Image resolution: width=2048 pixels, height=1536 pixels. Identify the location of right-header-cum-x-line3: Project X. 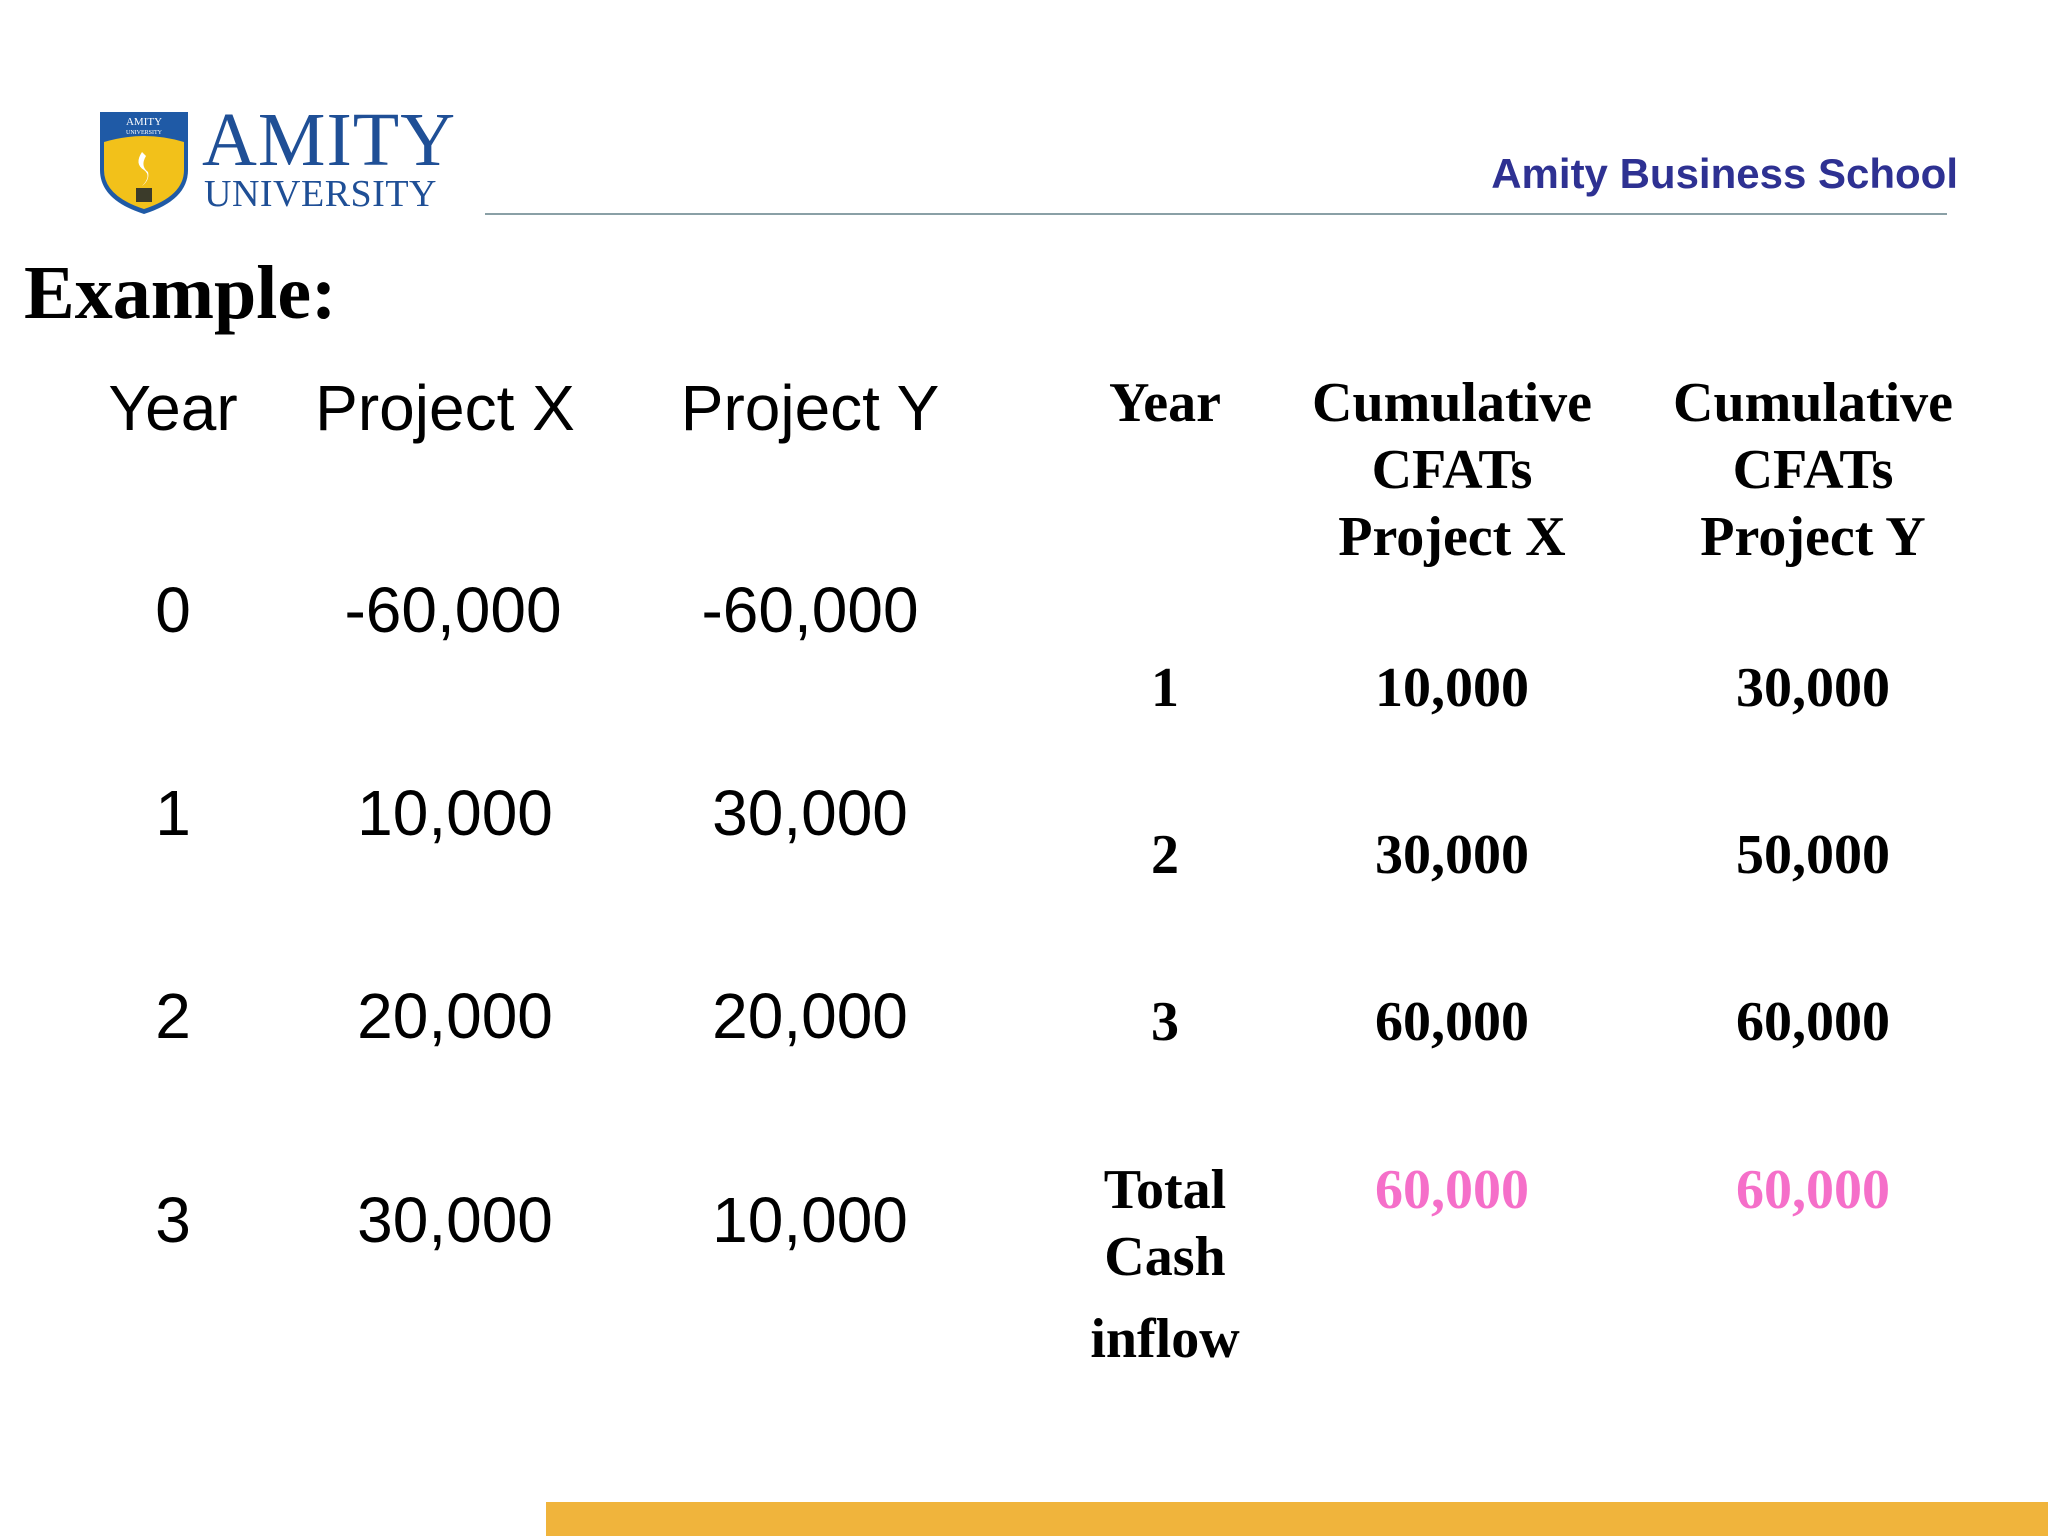
(1452, 537).